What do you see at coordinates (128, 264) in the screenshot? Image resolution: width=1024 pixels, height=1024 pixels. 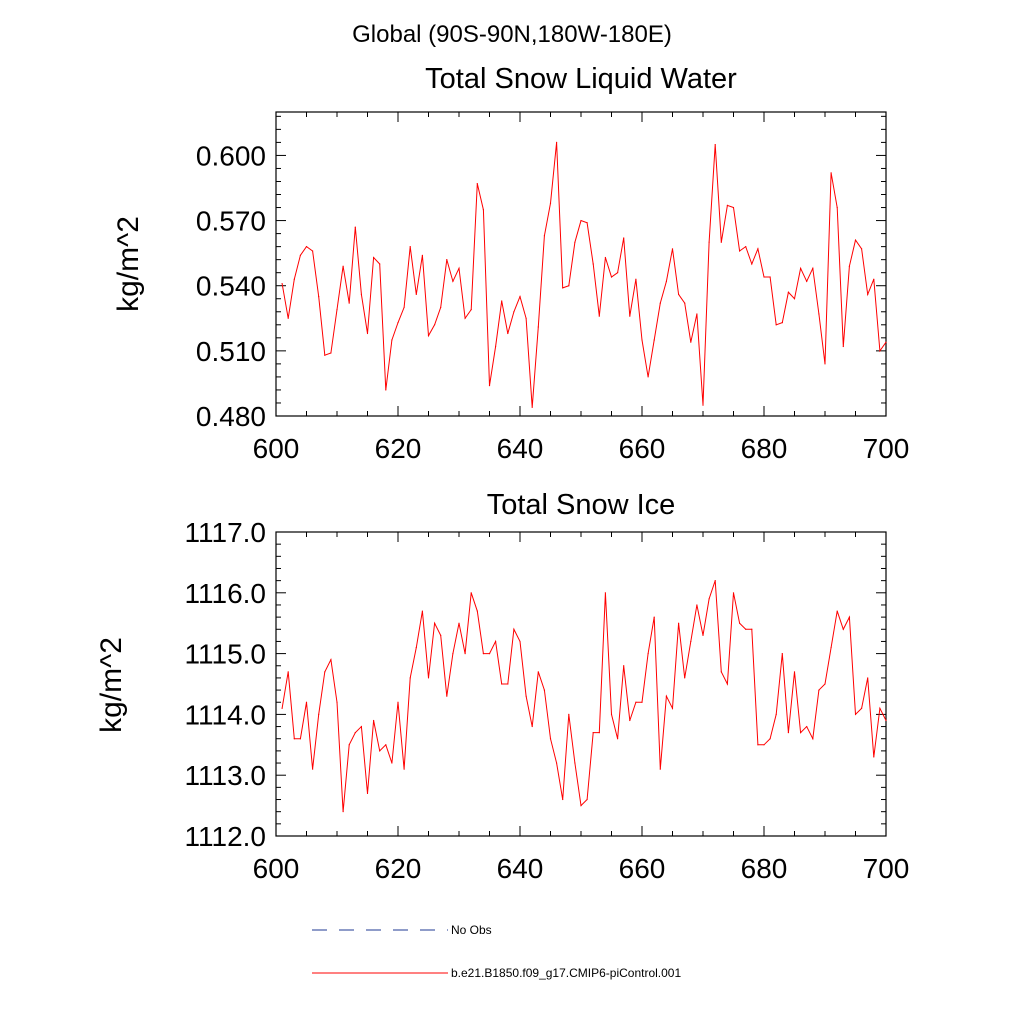 I see `y-axis-label: kg/m^2` at bounding box center [128, 264].